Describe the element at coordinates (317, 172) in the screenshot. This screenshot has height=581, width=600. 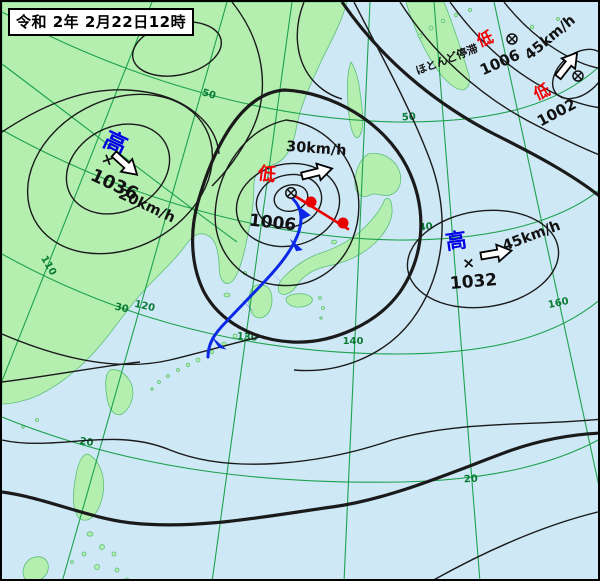
I see `movement-arrow-ene-icon` at that location.